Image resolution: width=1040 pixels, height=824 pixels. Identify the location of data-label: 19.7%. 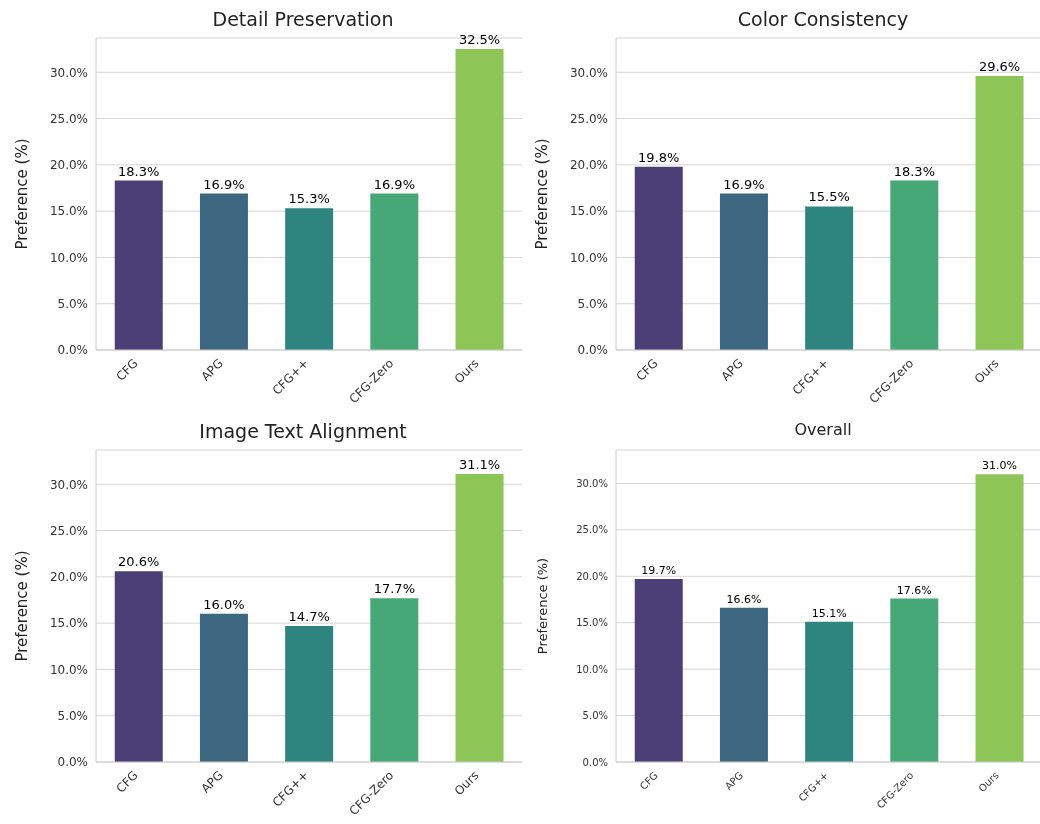
(659, 571).